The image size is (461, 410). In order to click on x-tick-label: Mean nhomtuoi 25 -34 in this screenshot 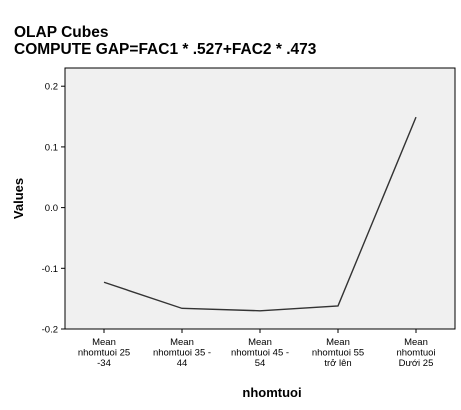, I will do `click(104, 353)`.